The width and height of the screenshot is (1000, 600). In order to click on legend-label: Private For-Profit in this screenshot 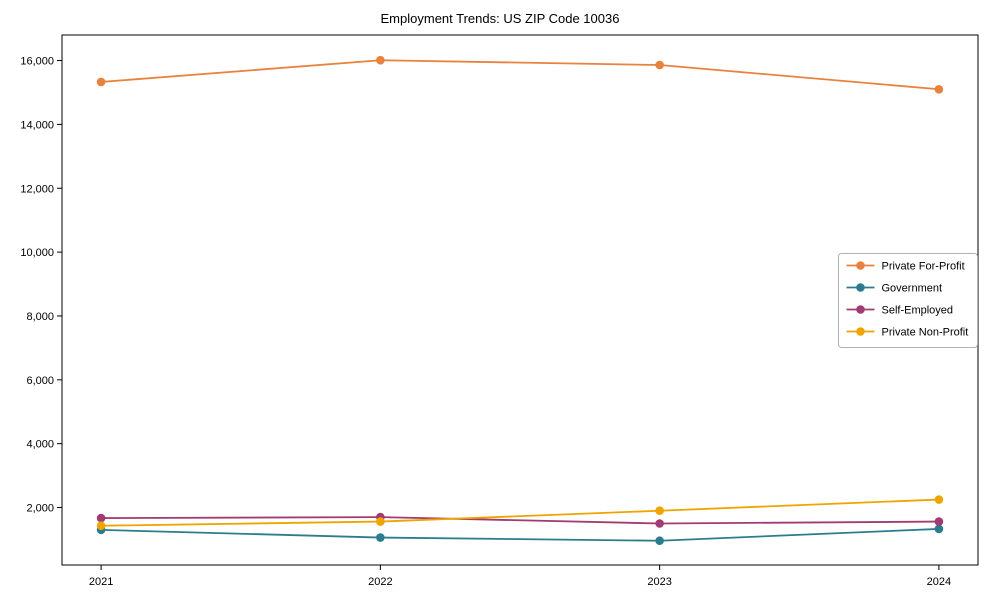, I will do `click(923, 267)`.